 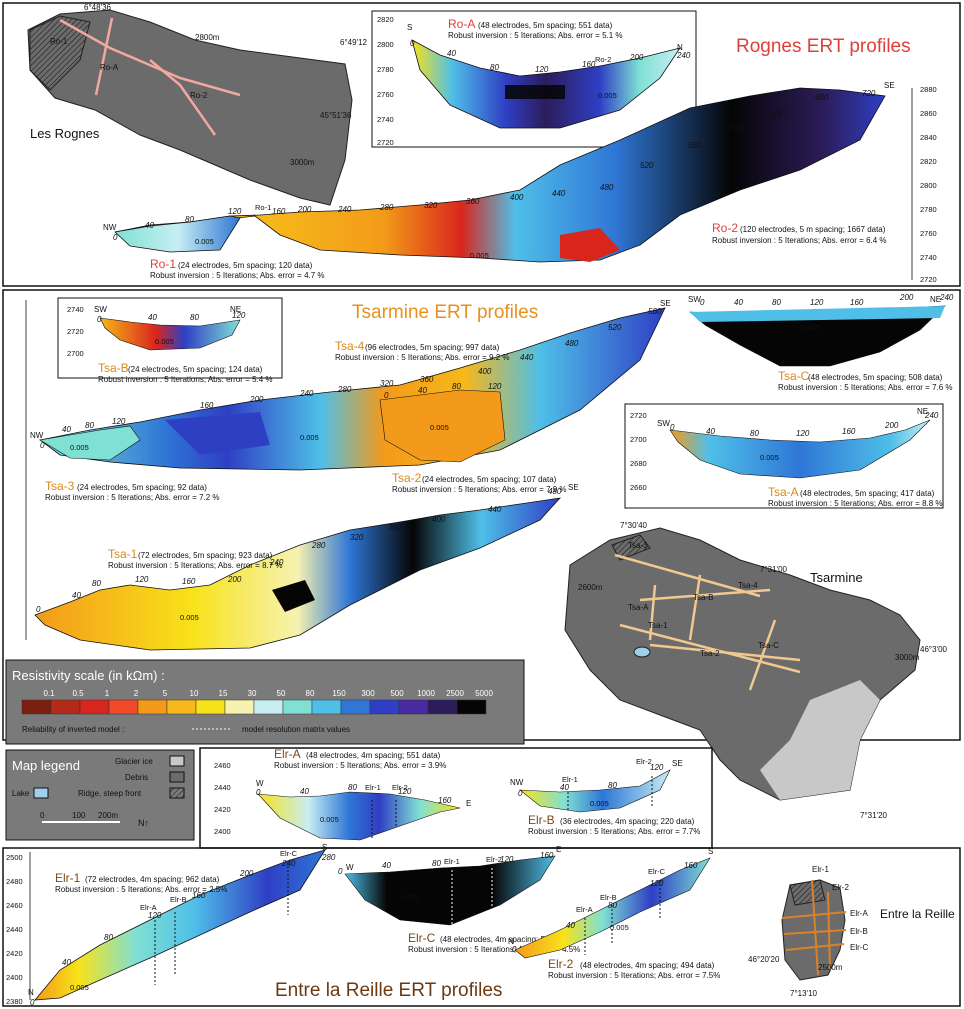 What do you see at coordinates (608, 897) in the screenshot?
I see `profile-elr2-mark: Elr-B` at bounding box center [608, 897].